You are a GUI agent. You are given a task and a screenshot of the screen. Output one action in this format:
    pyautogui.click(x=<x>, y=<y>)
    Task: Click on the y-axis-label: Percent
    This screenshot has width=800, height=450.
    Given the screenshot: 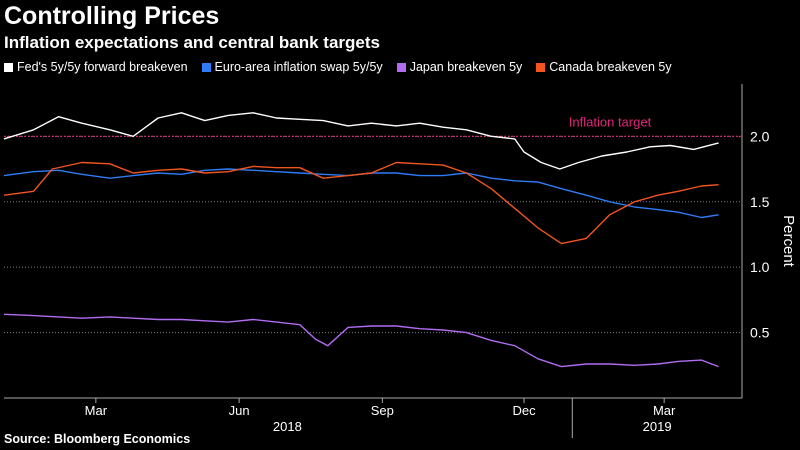 What is the action you would take?
    pyautogui.click(x=788, y=241)
    